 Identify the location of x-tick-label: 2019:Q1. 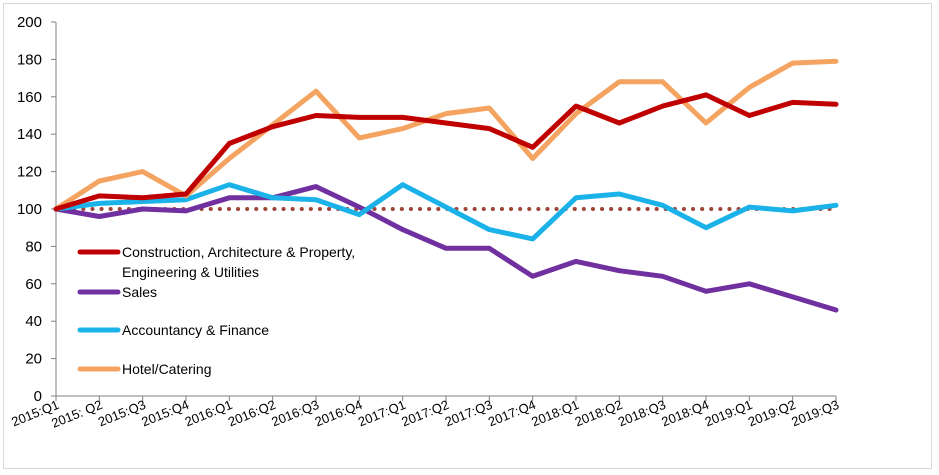
(729, 413).